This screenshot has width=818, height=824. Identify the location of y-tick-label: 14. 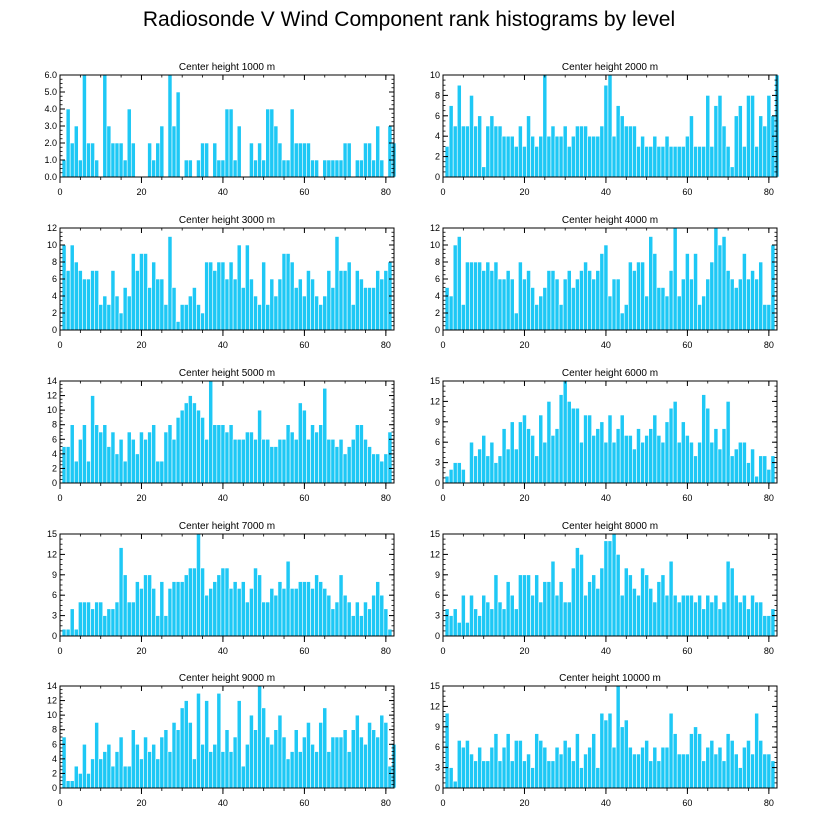
(52, 686).